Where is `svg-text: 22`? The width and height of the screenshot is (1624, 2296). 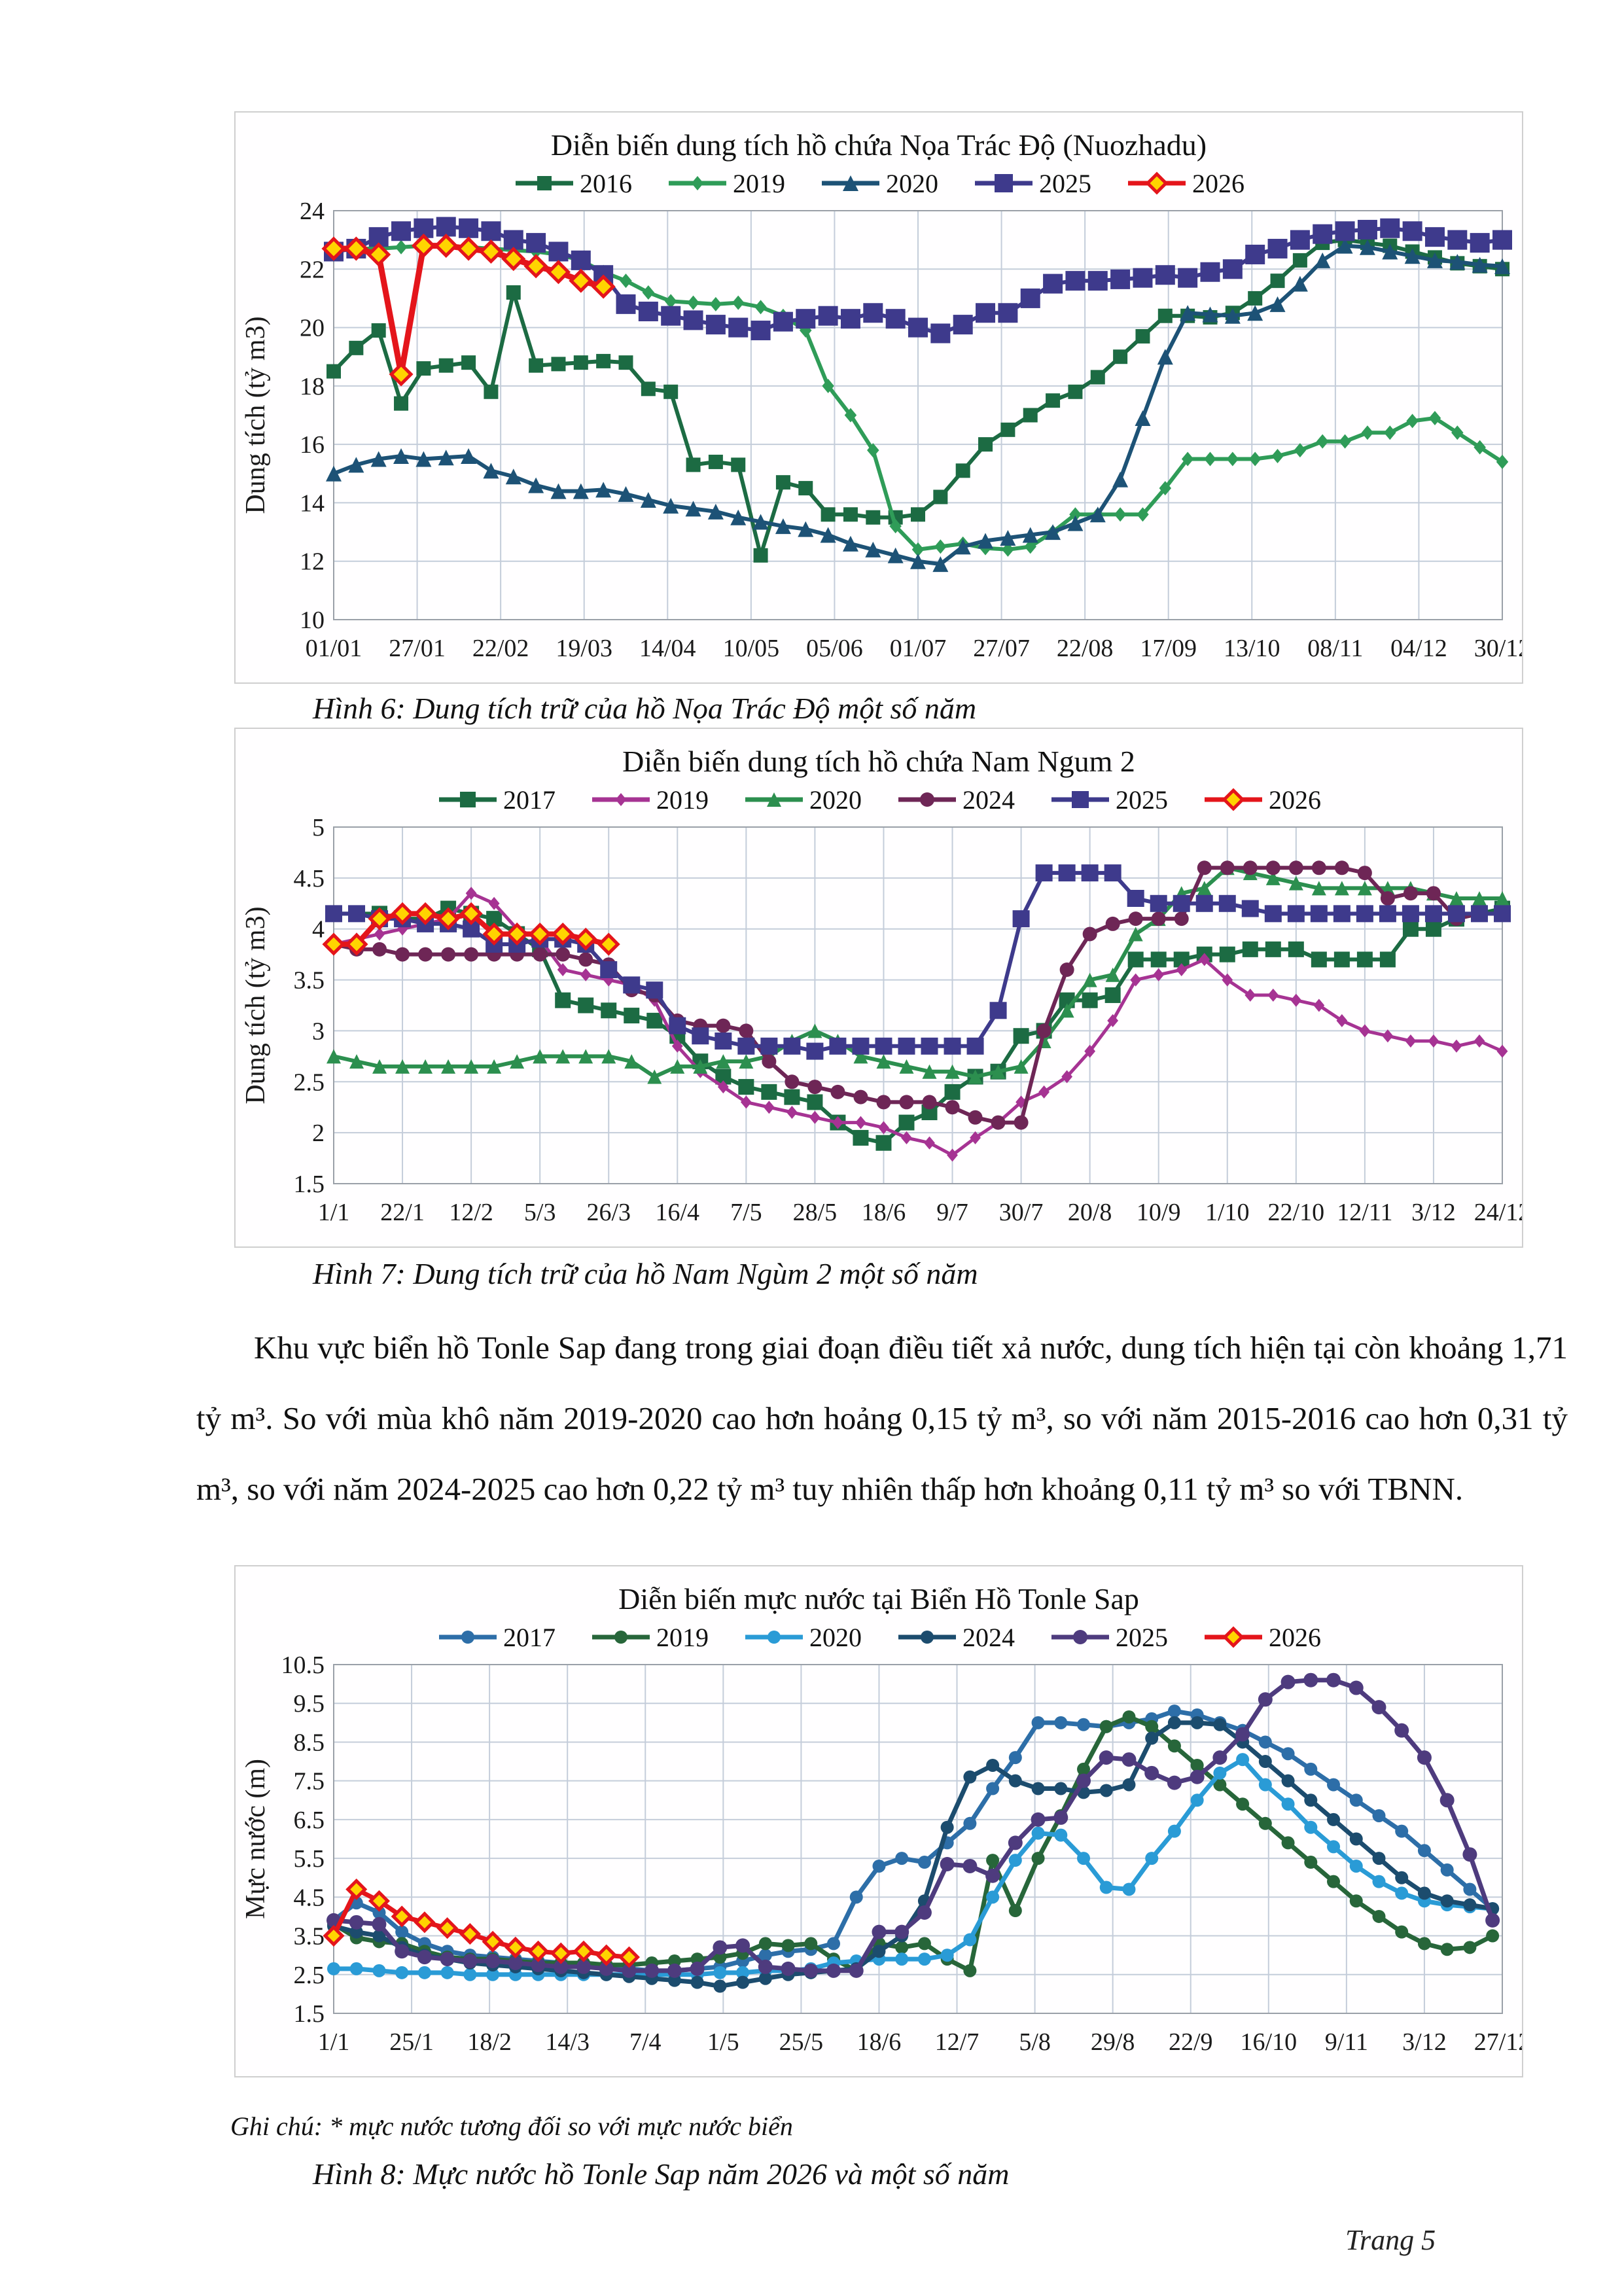
svg-text: 22 is located at coordinates (312, 269).